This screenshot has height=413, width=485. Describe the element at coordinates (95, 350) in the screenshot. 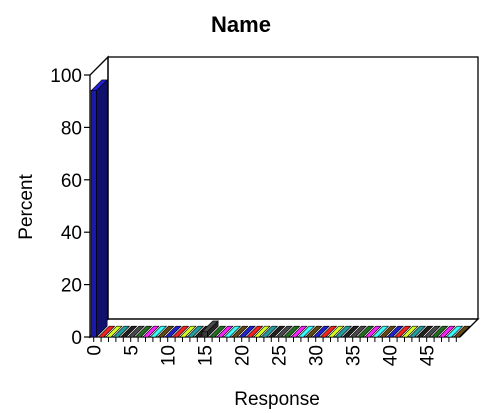

I see `x-tick-label: 0` at that location.